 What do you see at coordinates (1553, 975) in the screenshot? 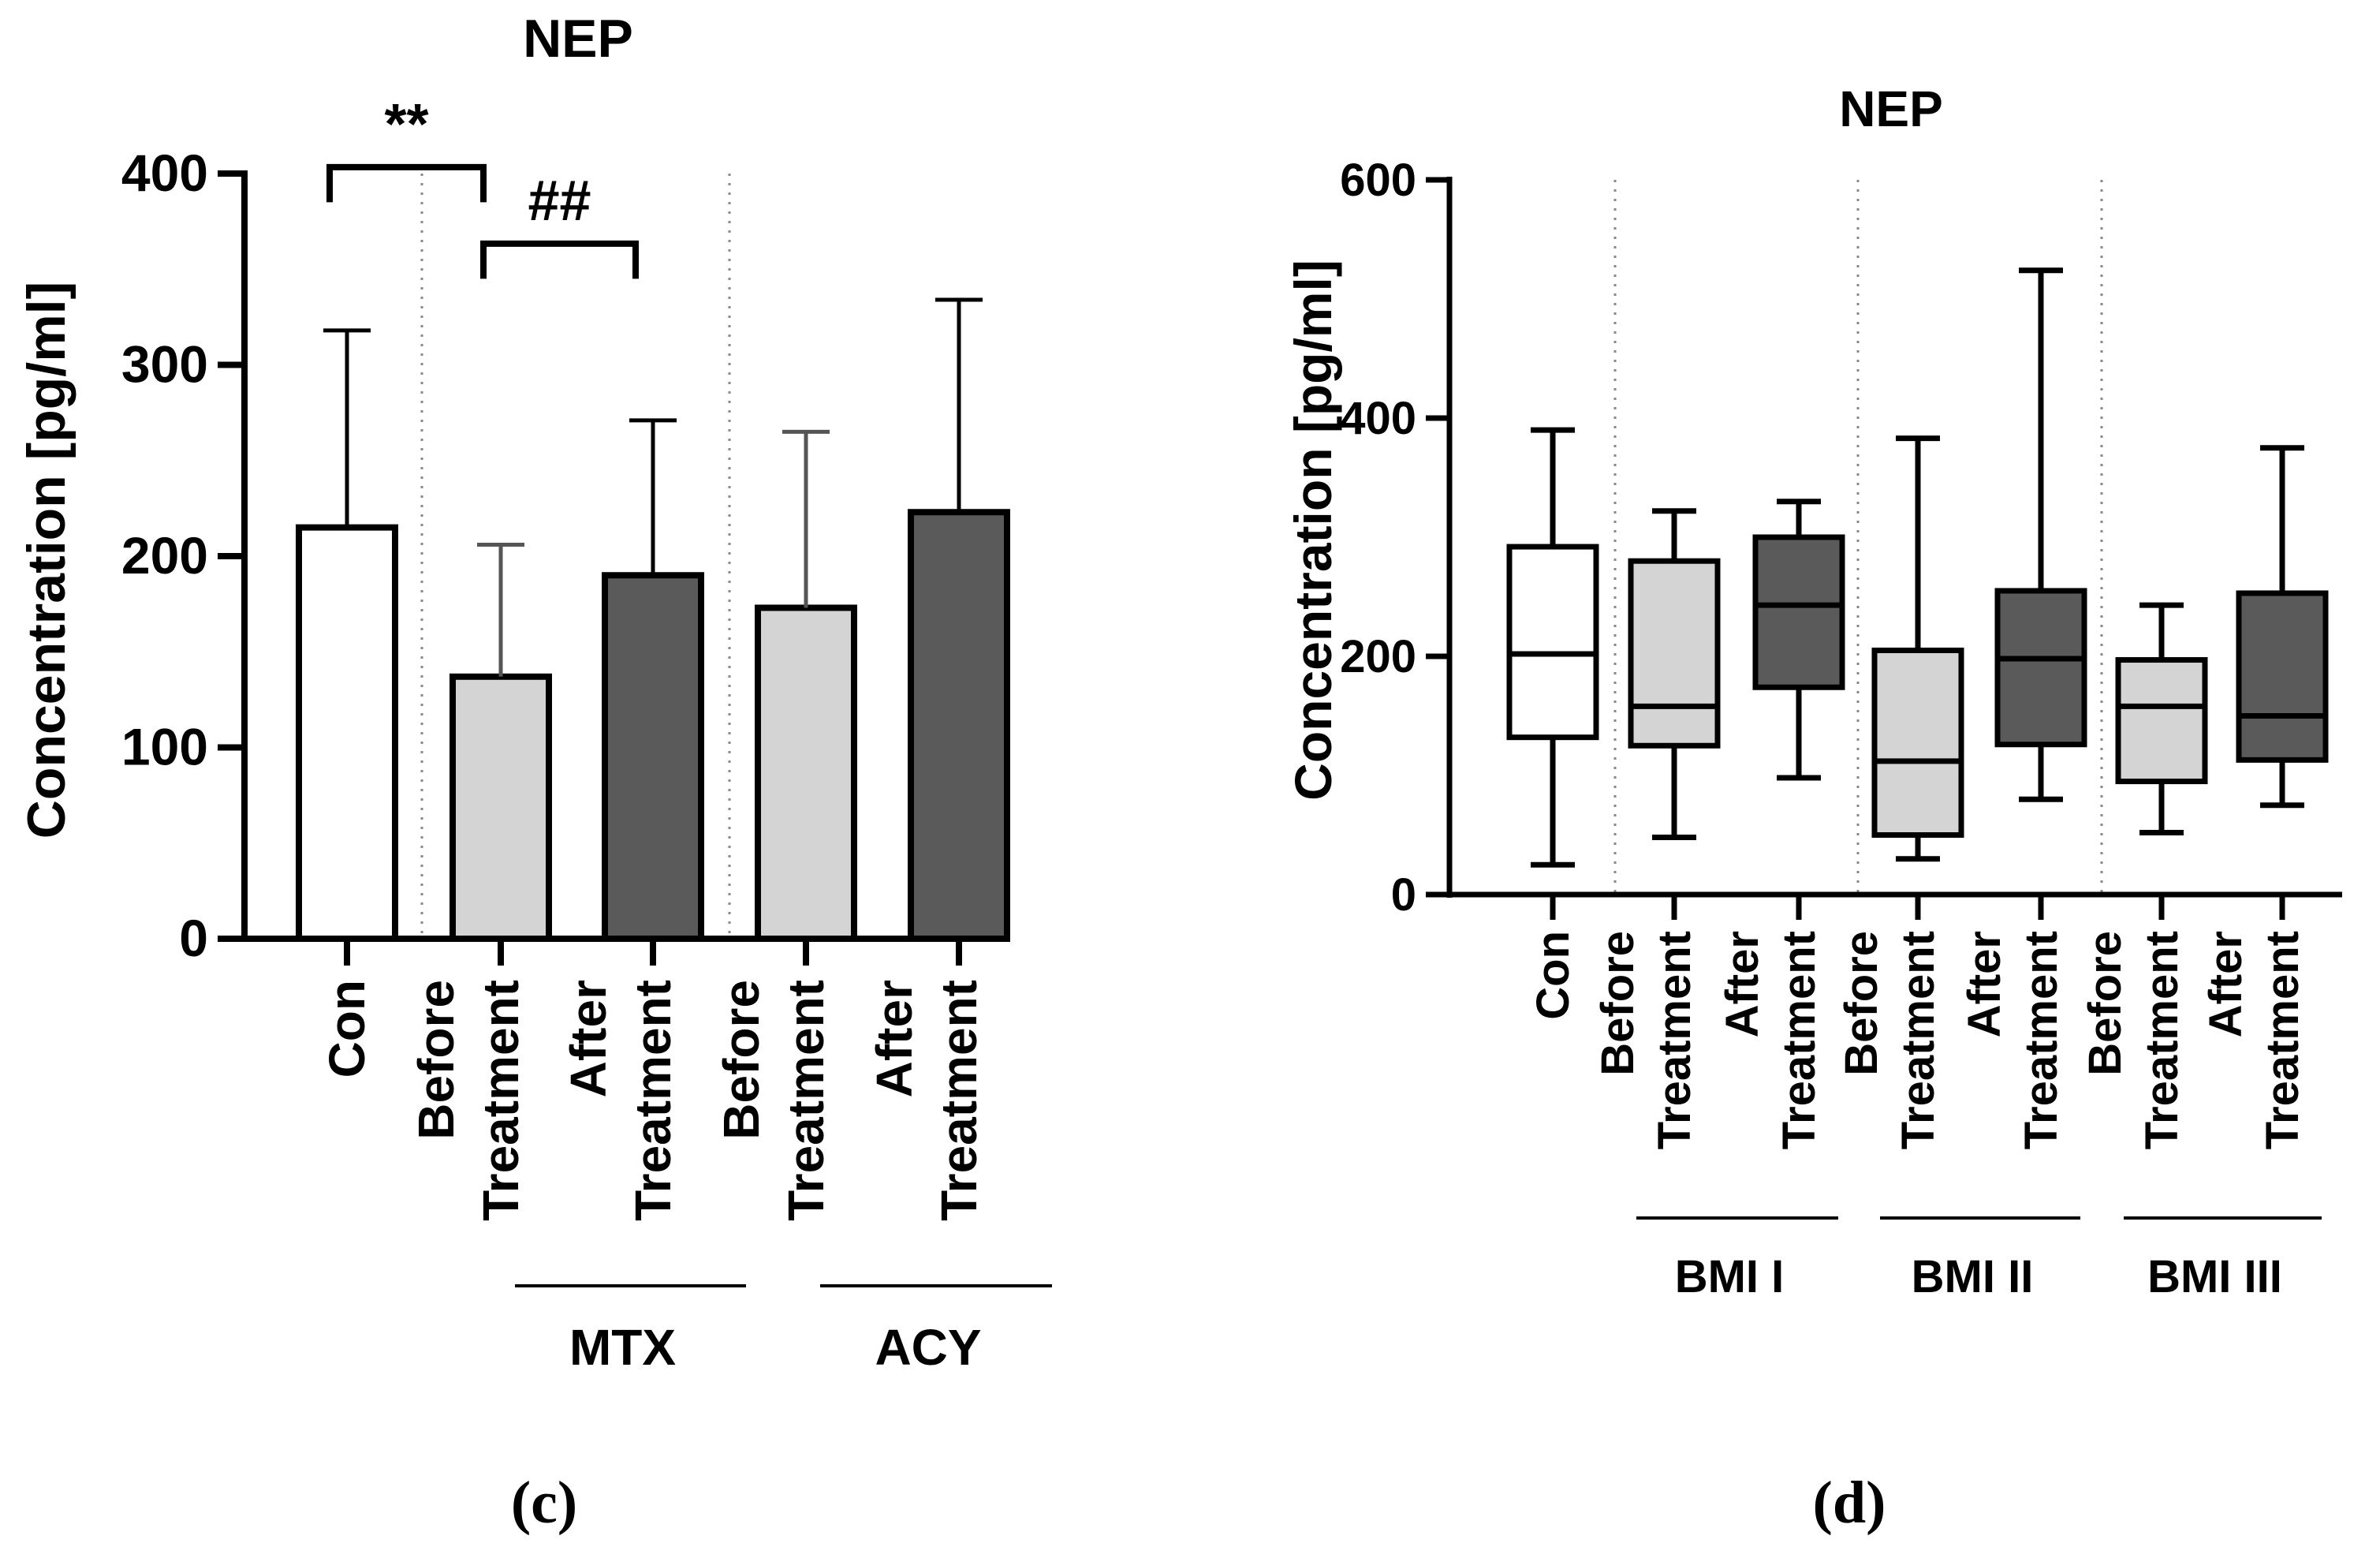
I see `panel-d-x-tick-label: Con` at bounding box center [1553, 975].